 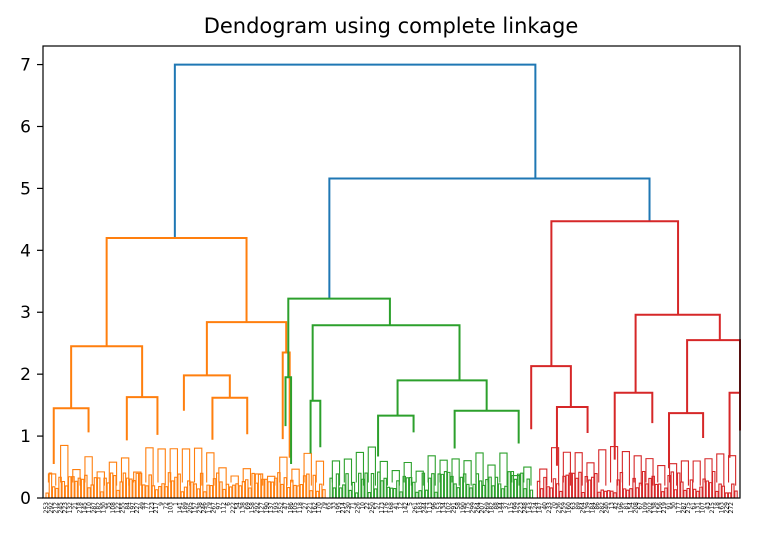 I want to click on leaf-label: 131, so click(x=698, y=508).